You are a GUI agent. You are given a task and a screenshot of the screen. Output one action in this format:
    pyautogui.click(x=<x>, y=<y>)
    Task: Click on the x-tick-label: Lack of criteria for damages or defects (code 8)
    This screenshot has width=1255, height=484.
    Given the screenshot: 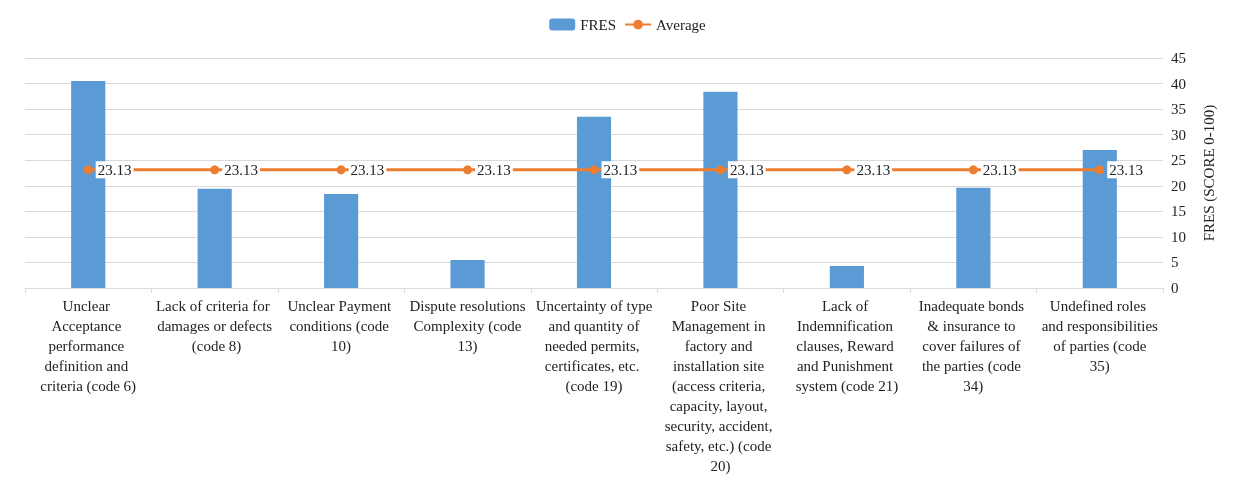 What is the action you would take?
    pyautogui.click(x=214, y=326)
    